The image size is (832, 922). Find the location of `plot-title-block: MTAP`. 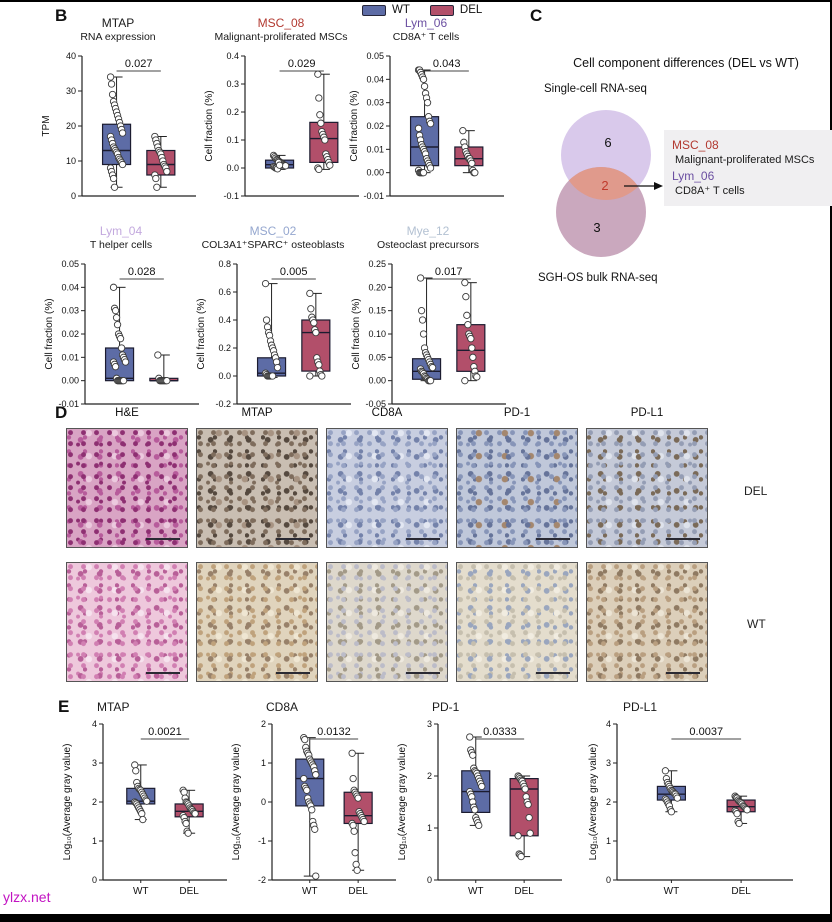

plot-title-block: MTAP is located at coordinates (144, 709).